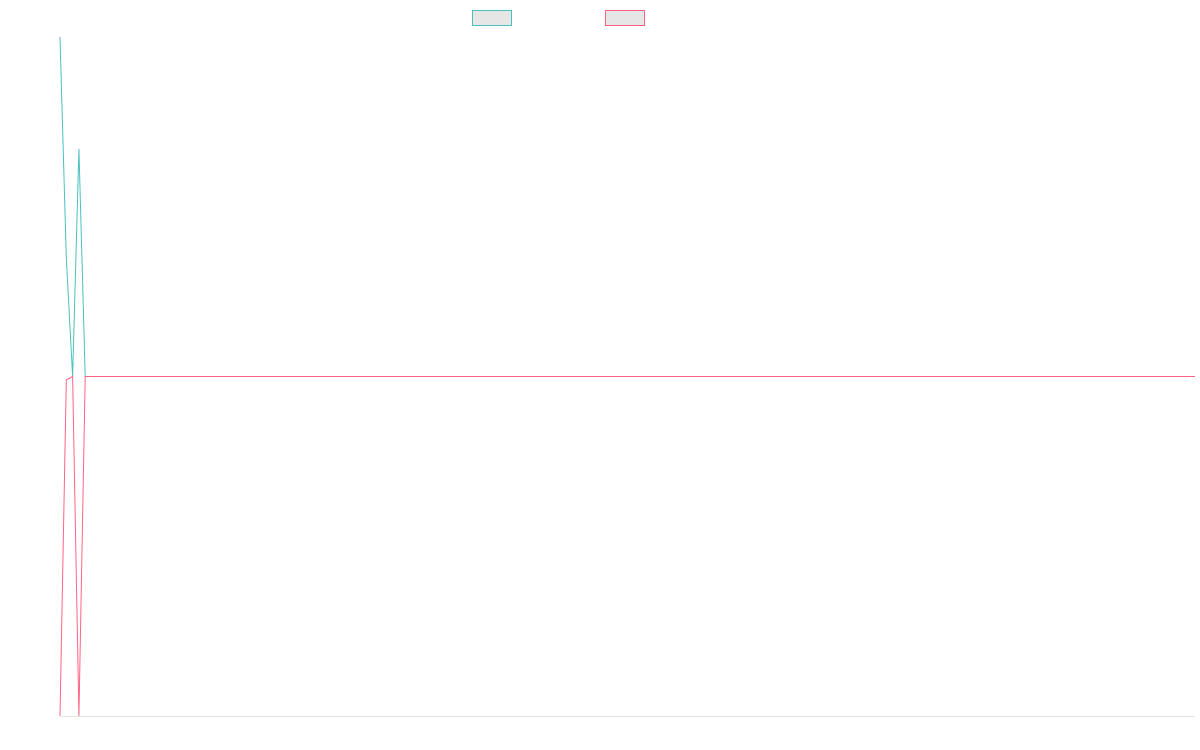 The width and height of the screenshot is (1200, 750). Describe the element at coordinates (558, 18) in the screenshot. I see `legend` at that location.